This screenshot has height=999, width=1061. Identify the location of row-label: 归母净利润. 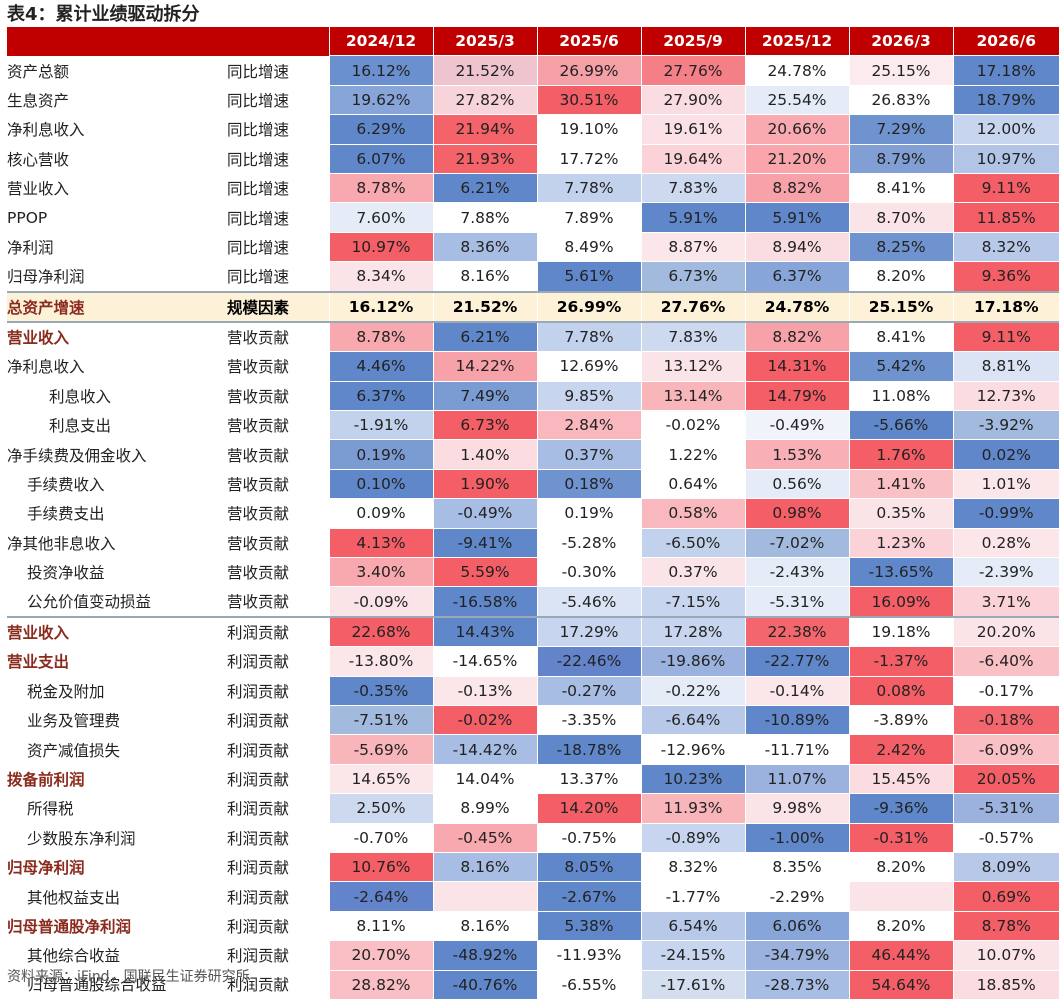
(117, 276).